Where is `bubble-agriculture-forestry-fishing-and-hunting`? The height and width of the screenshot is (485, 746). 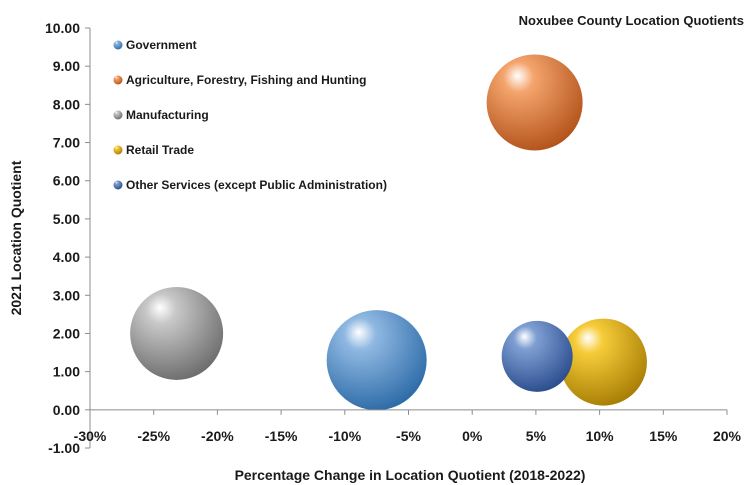 bubble-agriculture-forestry-fishing-and-hunting is located at coordinates (534, 102).